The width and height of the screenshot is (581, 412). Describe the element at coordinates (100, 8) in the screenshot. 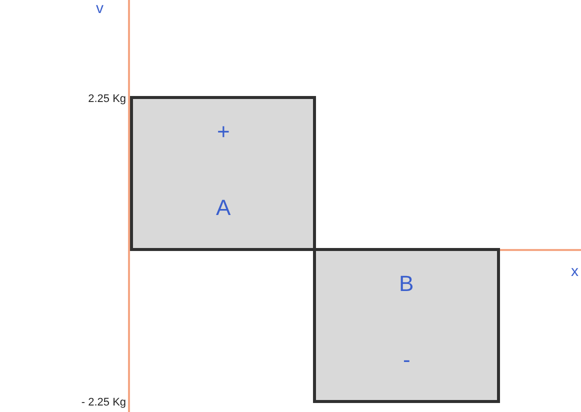

I see `y-axis-title: v` at that location.